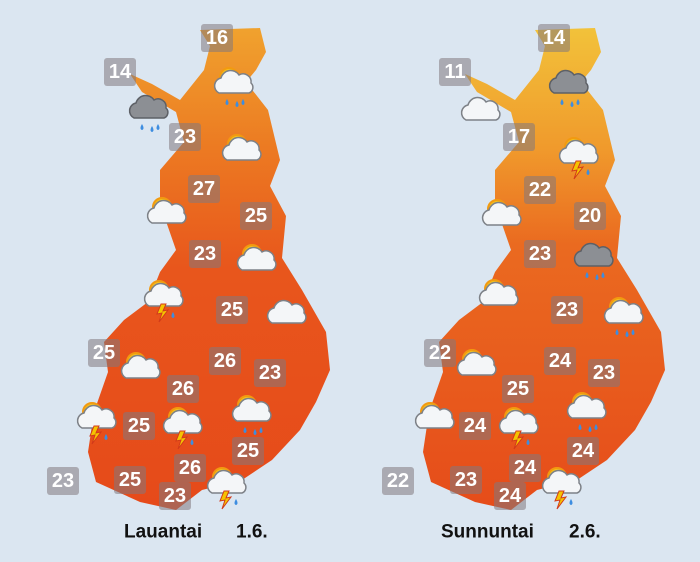 The image size is (700, 562). I want to click on temperature: 16, so click(217, 38).